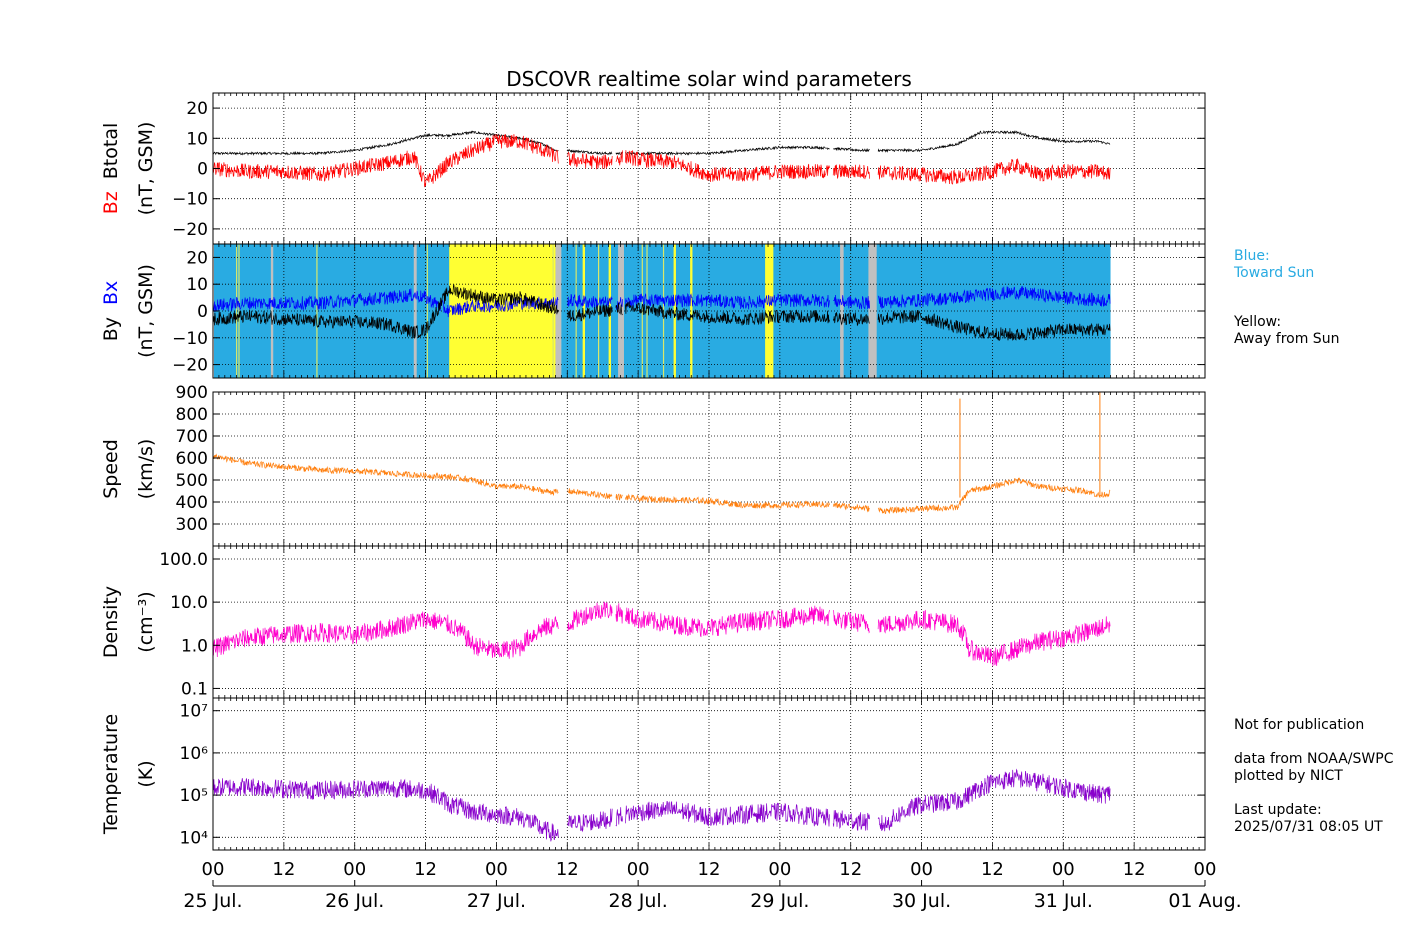 This screenshot has height=944, width=1417. I want to click on away-from-sun-legend: Yellow: Away from Sun, so click(1286, 331).